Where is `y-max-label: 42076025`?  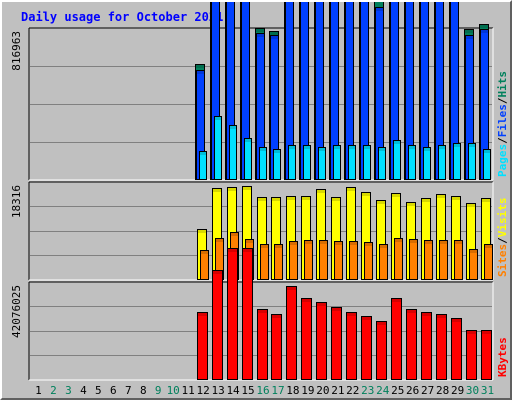
y-max-label: 42076025 is located at coordinates (16, 311).